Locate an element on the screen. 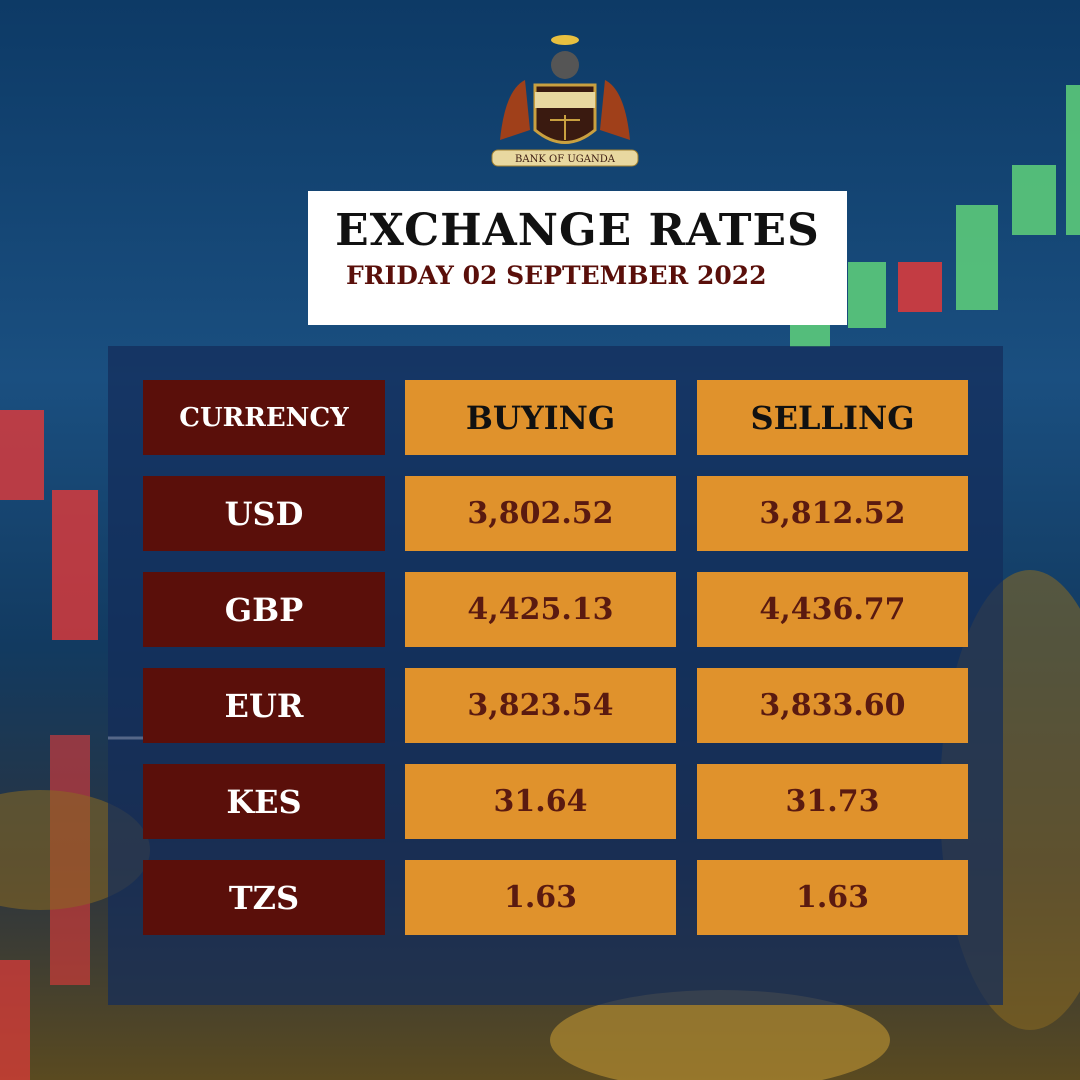 This screenshot has width=1080, height=1080. currency-code: KES is located at coordinates (264, 801).